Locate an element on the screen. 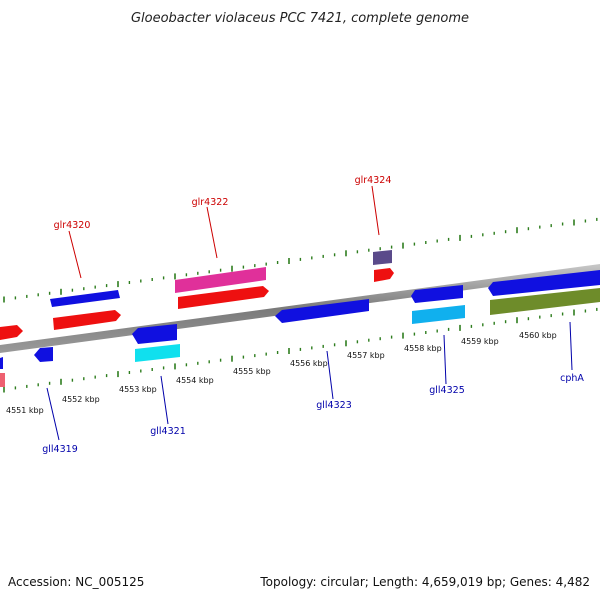 This screenshot has width=600, height=600. gene-arrow-glr4320-b is located at coordinates (87, 320).